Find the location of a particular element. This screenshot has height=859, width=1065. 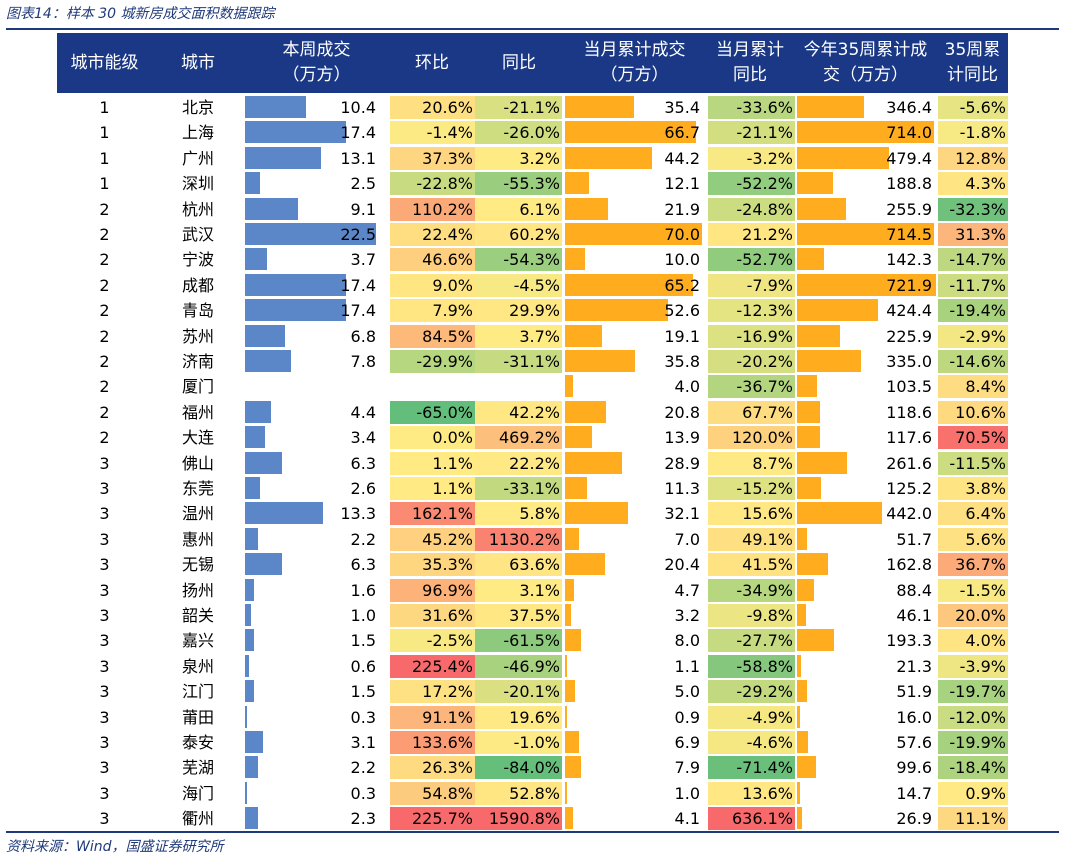

table-row: 2 宁波 3.7 46.6% -54.3% 10.0 -52.7% 142.3 -14.7% is located at coordinates (532, 259).